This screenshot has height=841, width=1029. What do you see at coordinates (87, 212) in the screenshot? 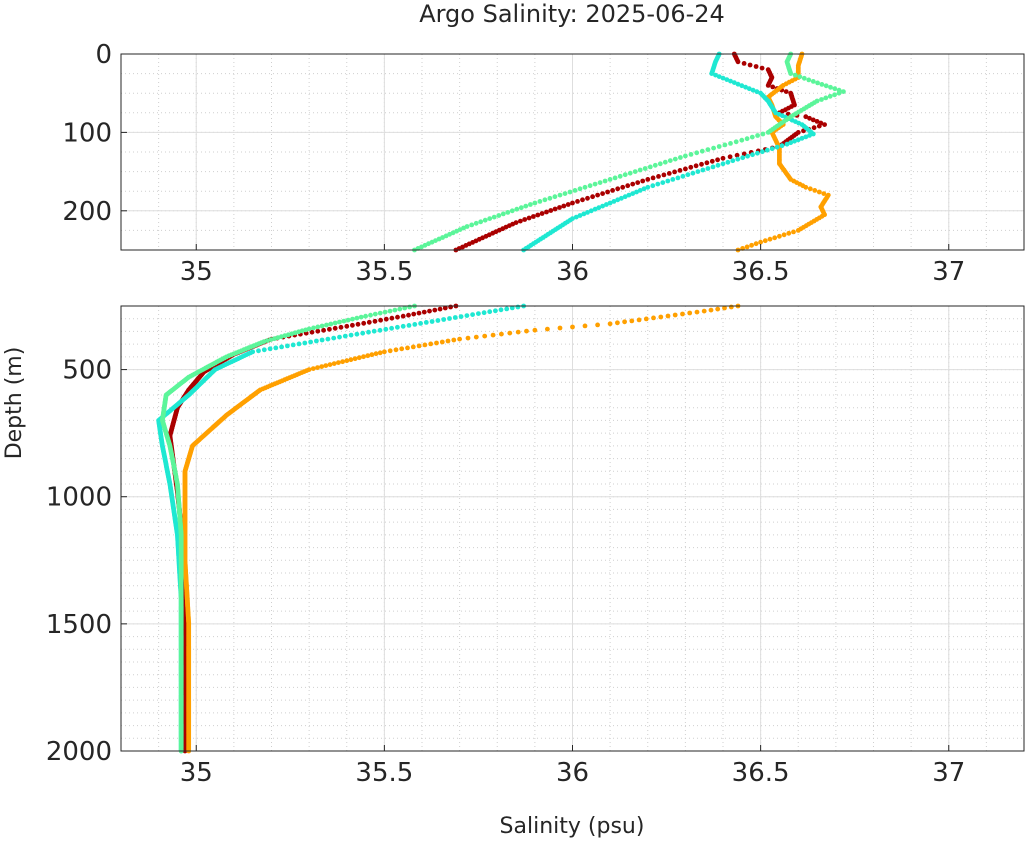
I see `y-tick-label: 200` at bounding box center [87, 212].